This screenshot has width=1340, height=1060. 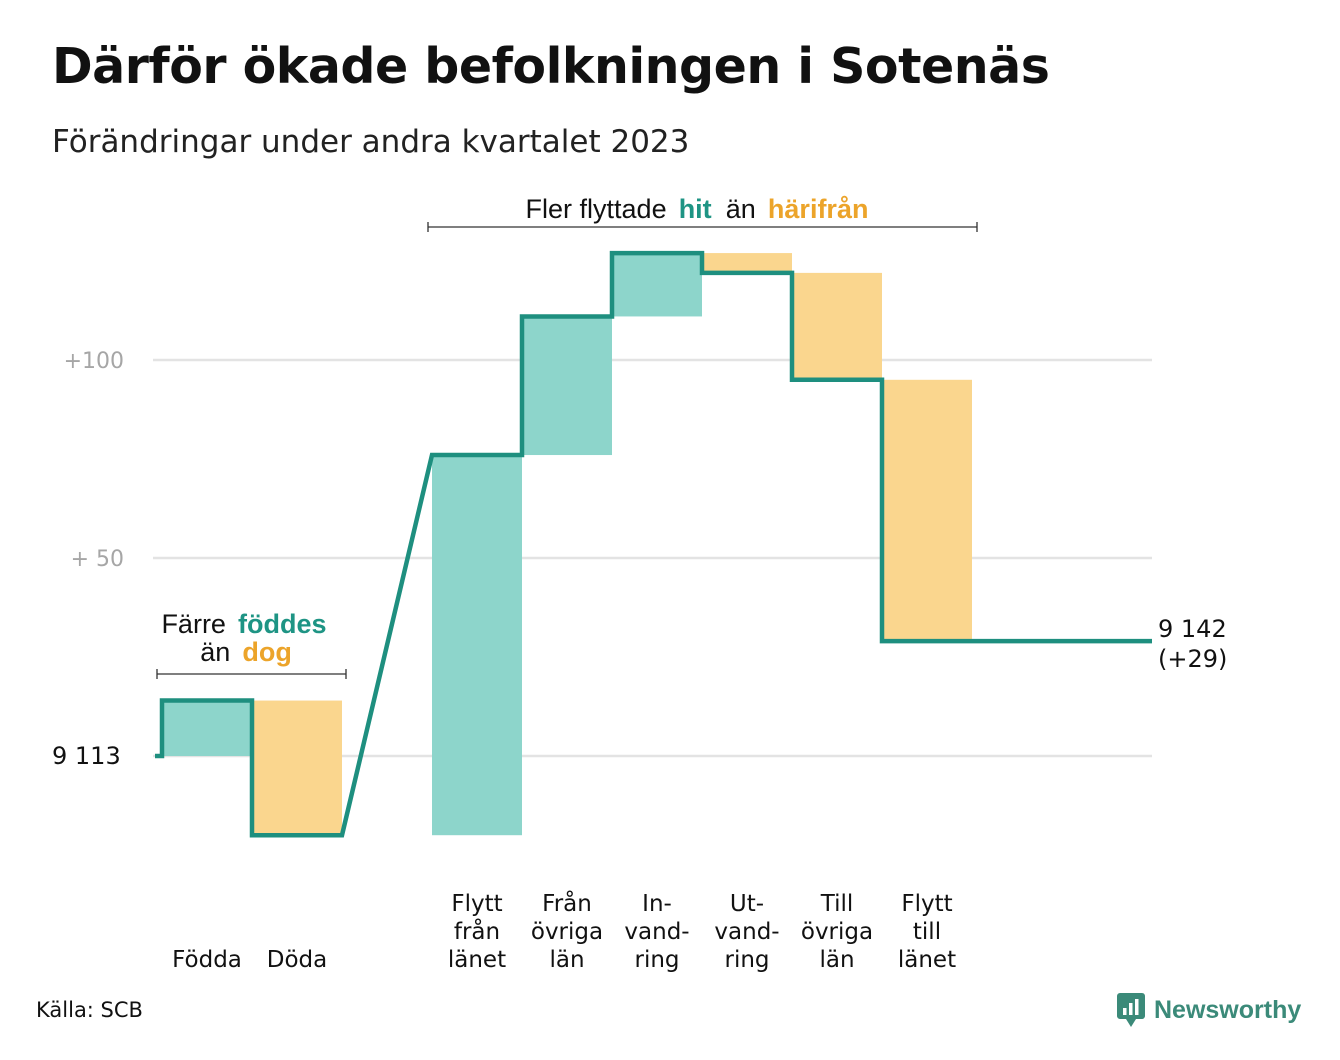 I want to click on start-value-label: 9 113, so click(x=86, y=756).